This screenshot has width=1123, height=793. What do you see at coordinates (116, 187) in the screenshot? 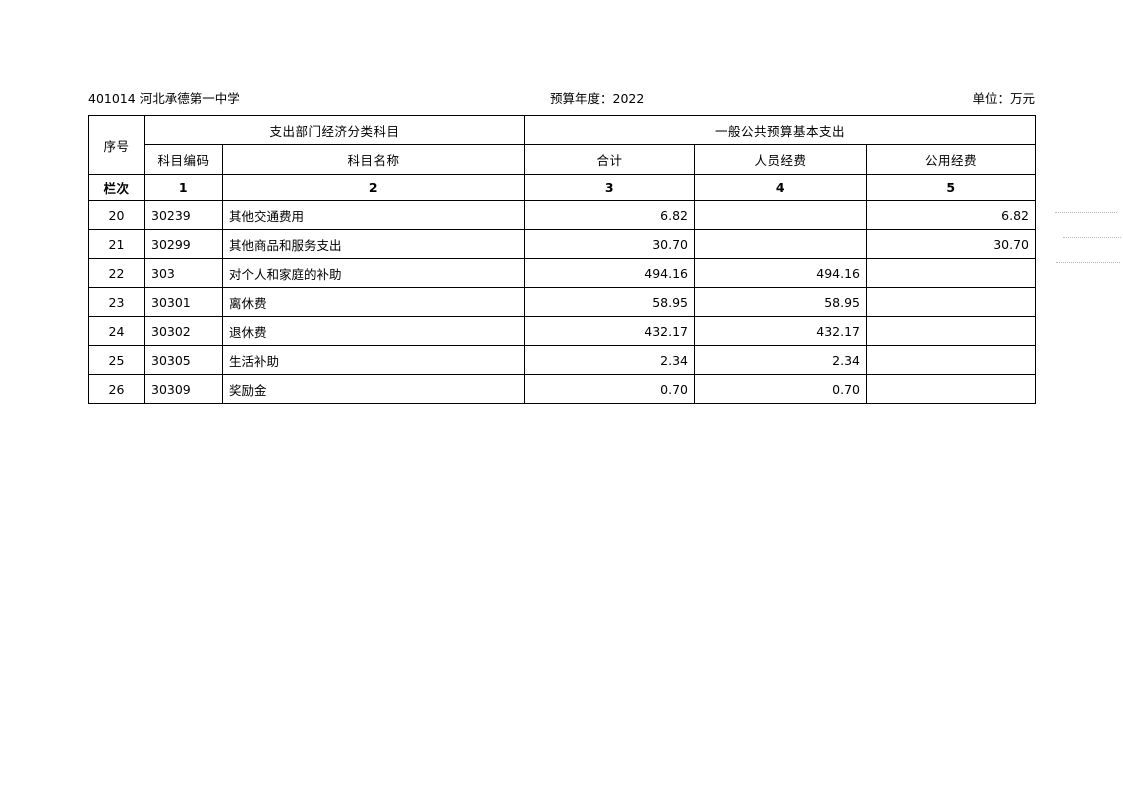
I see `column-index-label: 栏次` at bounding box center [116, 187].